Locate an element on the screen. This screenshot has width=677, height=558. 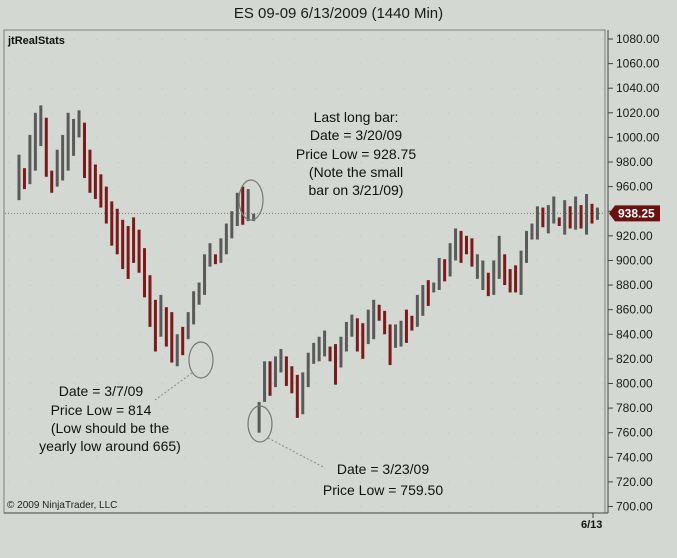
copyright-text: © 2009 NinjaTrader, LLC is located at coordinates (62, 505).